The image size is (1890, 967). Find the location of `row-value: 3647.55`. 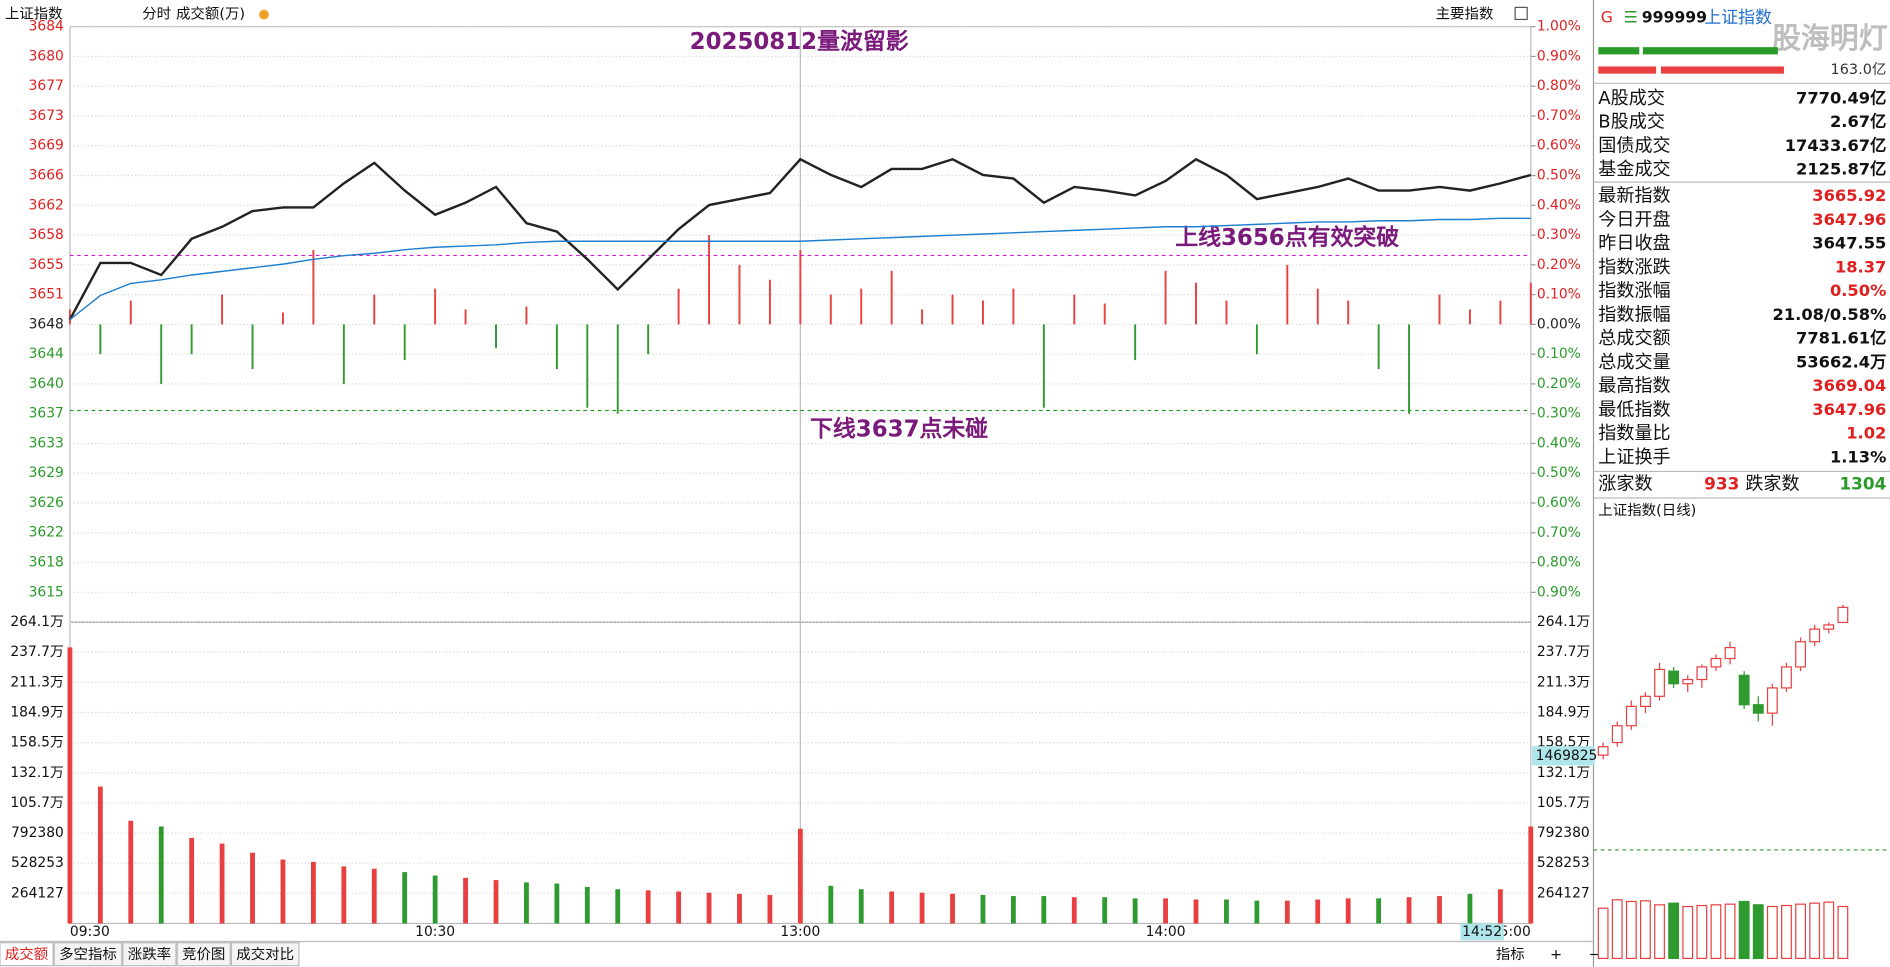

row-value: 3647.55 is located at coordinates (1849, 243).